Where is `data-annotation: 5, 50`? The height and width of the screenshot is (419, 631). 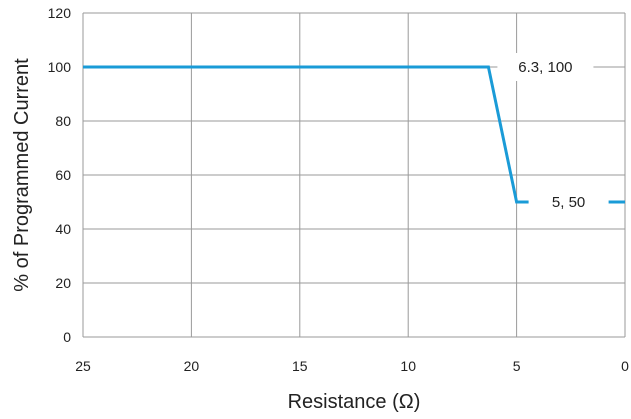
data-annotation: 5, 50 is located at coordinates (568, 202).